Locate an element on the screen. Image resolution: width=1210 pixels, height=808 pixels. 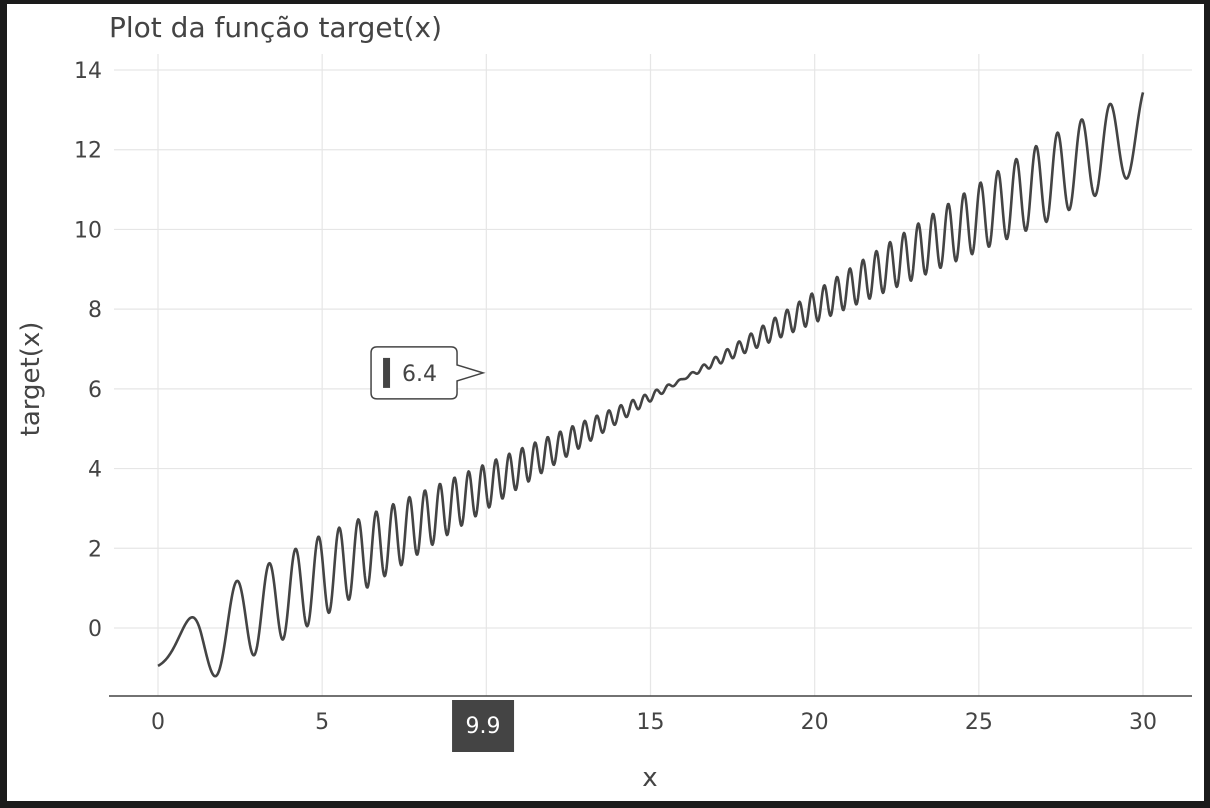
y-tick-label: 12 is located at coordinates (88, 151).